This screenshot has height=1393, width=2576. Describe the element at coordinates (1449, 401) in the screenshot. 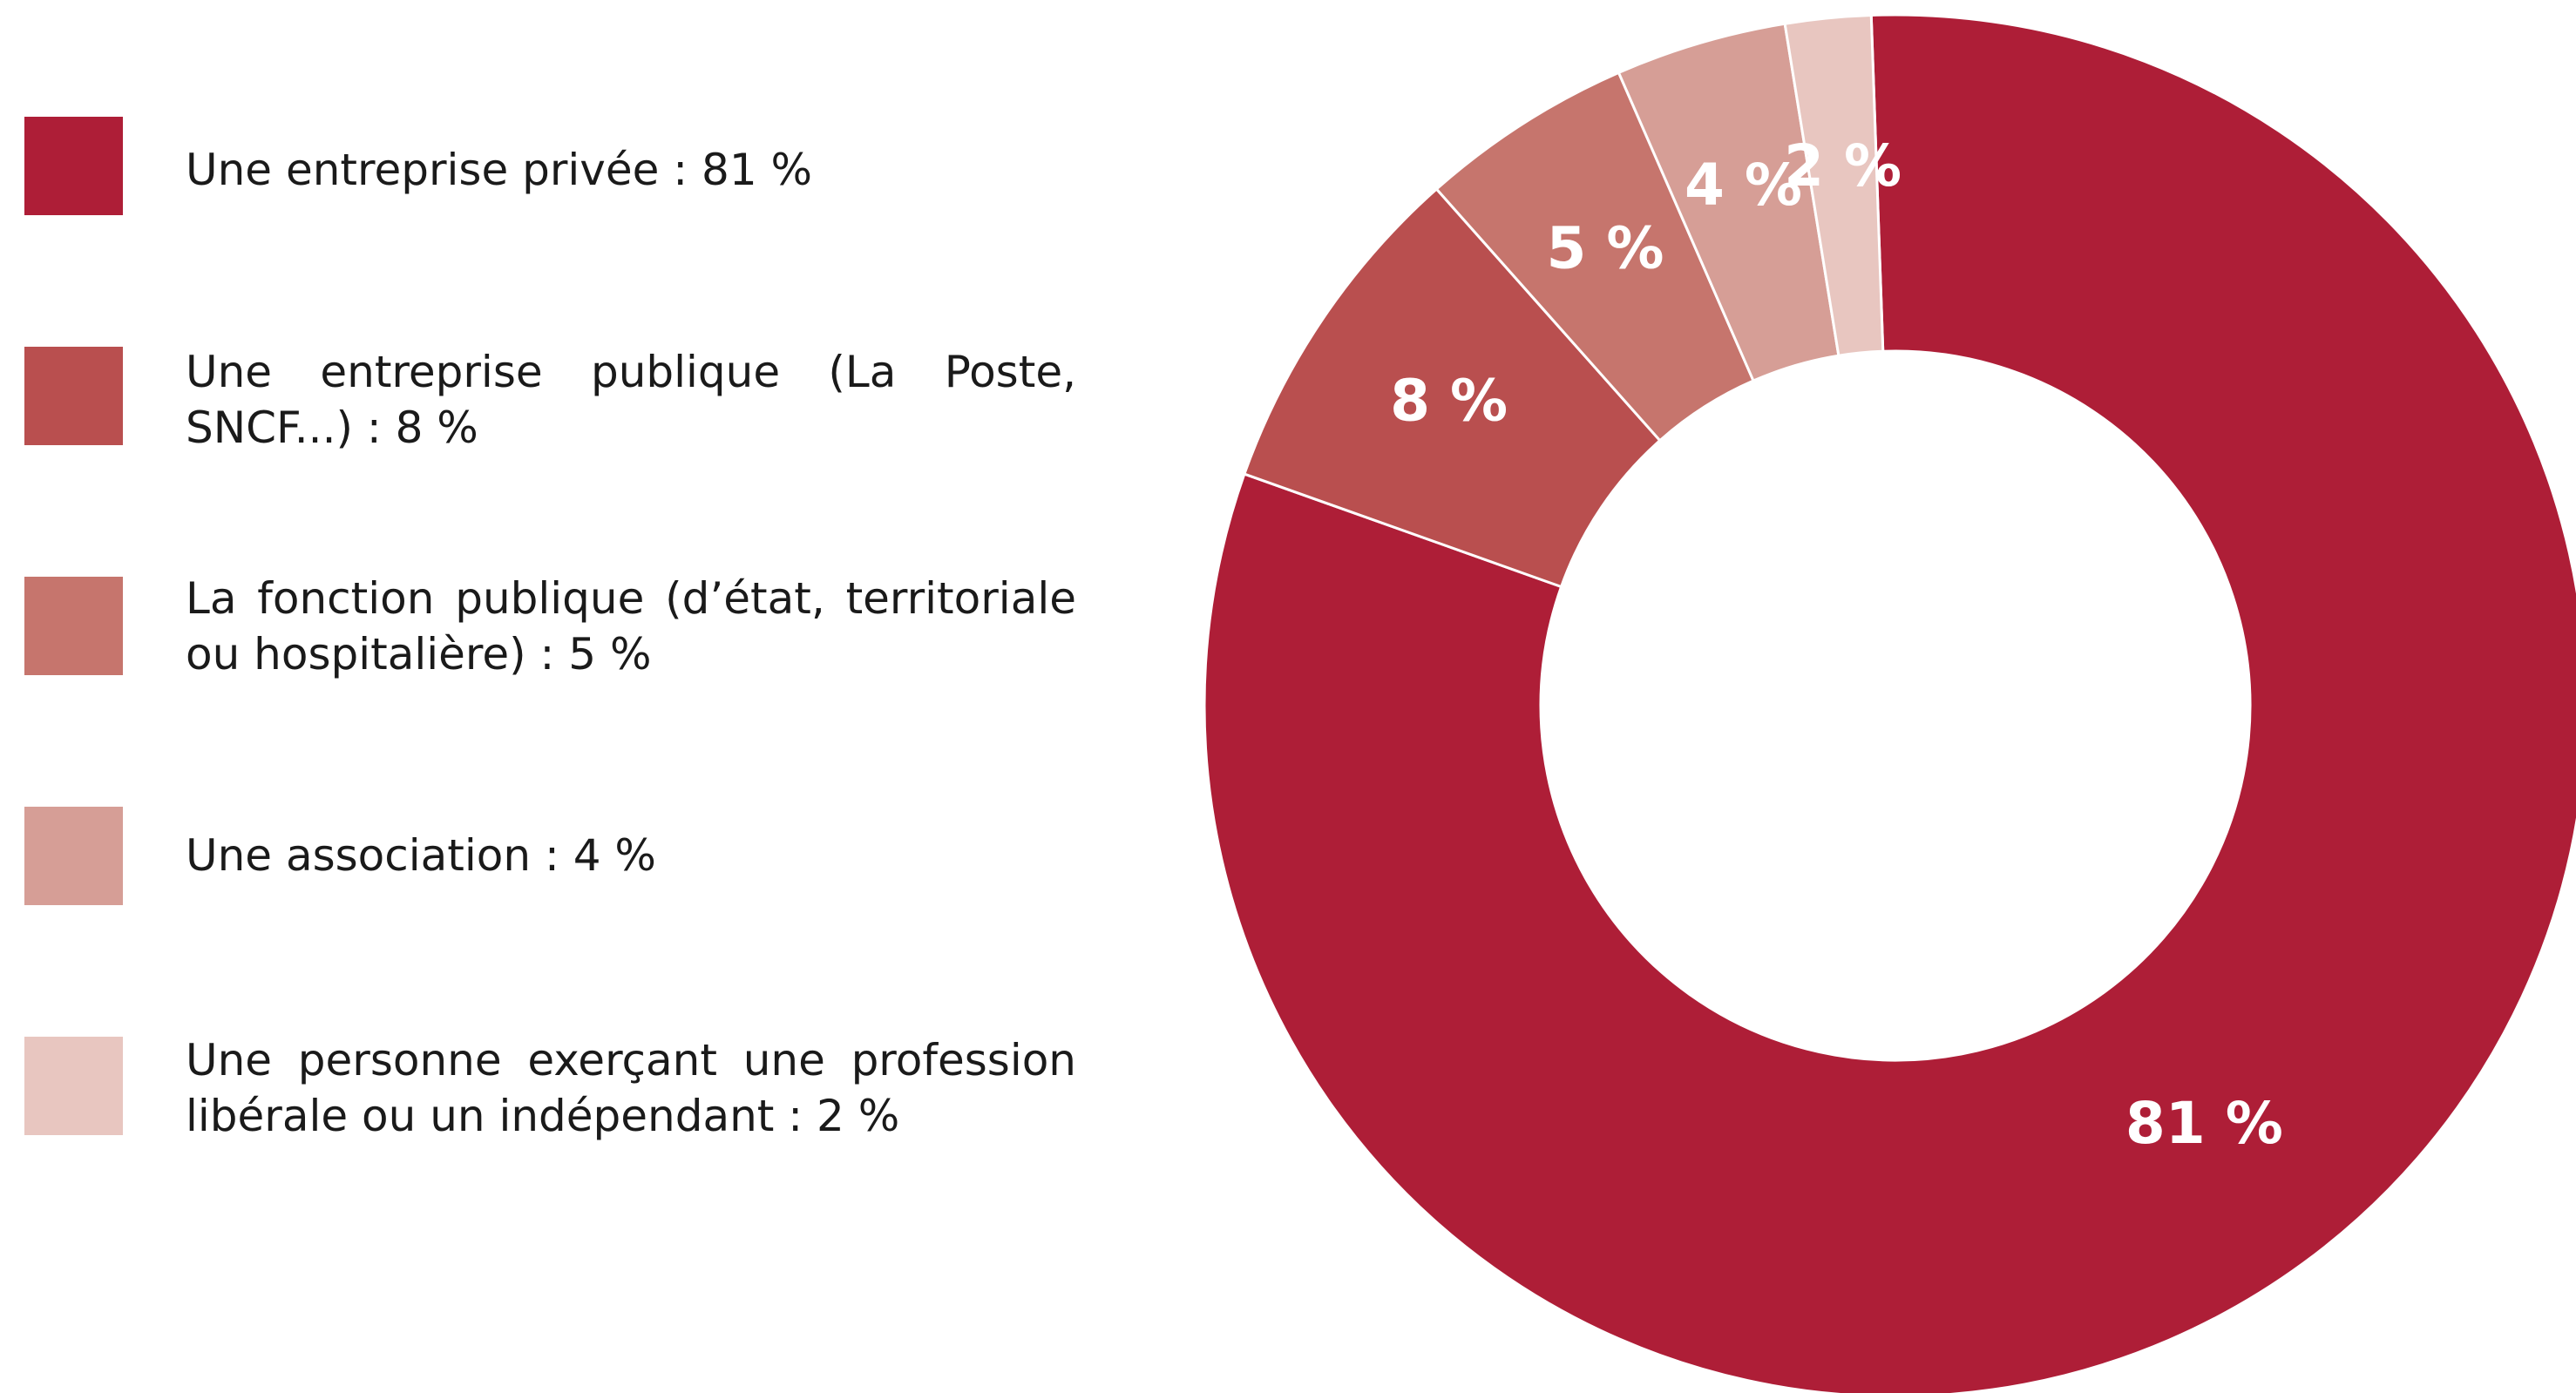

I see `data-label: 8 %` at that location.